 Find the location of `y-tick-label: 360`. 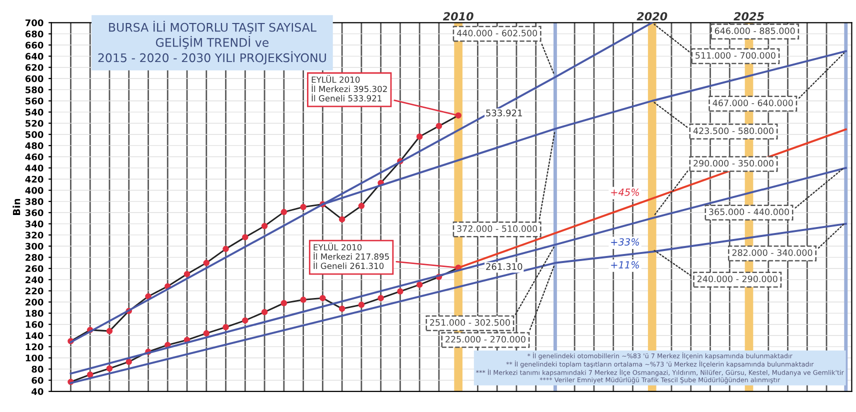

y-tick-label: 360 is located at coordinates (34, 212).